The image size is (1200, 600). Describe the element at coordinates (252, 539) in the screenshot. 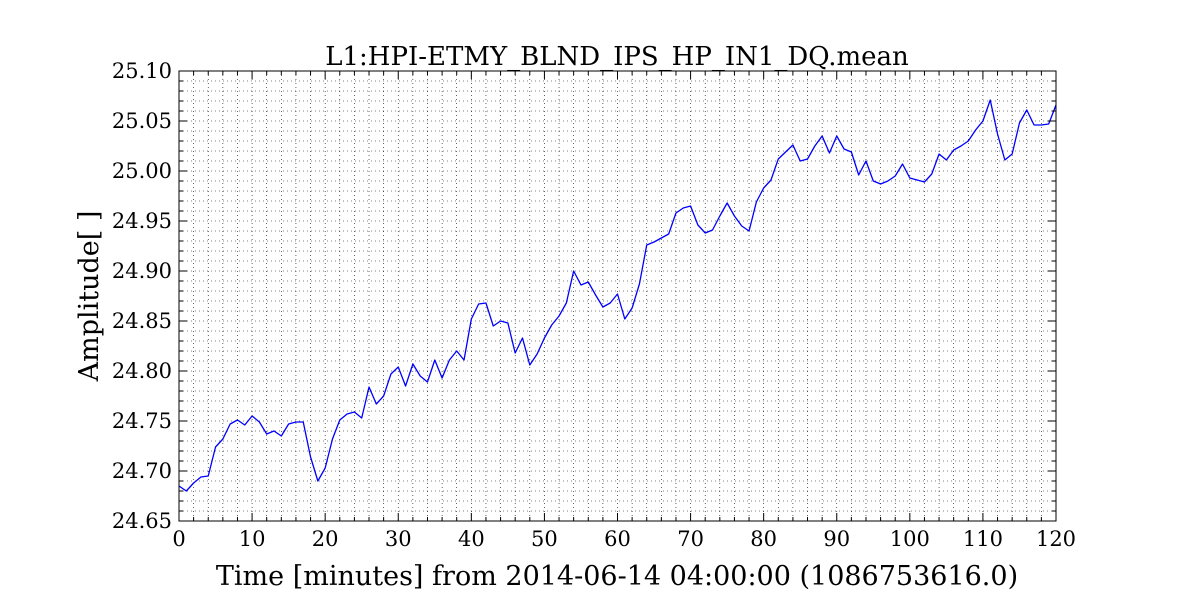

I see `x-tick-label: 10` at that location.